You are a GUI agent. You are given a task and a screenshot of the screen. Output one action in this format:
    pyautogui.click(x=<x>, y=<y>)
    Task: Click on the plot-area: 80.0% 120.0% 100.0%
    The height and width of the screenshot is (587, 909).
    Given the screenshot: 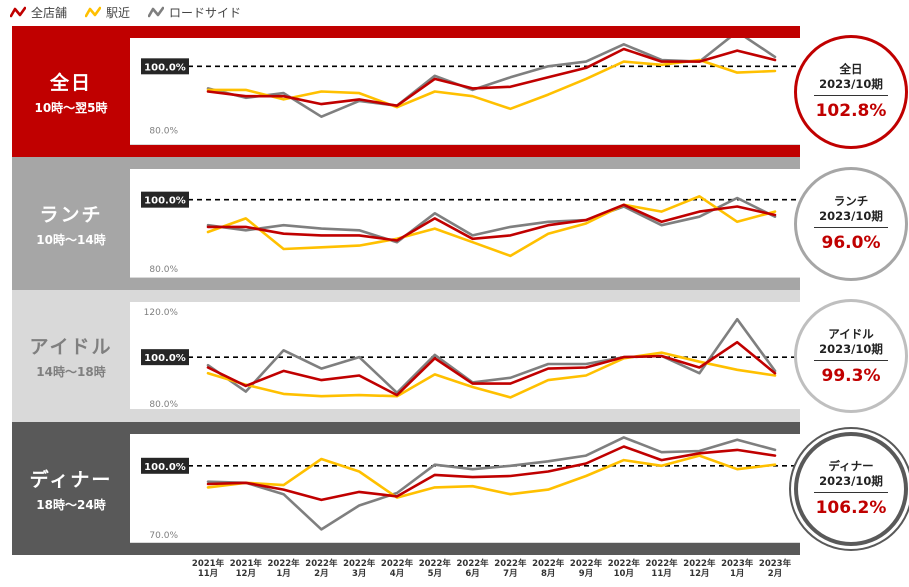 What is the action you would take?
    pyautogui.click(x=465, y=356)
    